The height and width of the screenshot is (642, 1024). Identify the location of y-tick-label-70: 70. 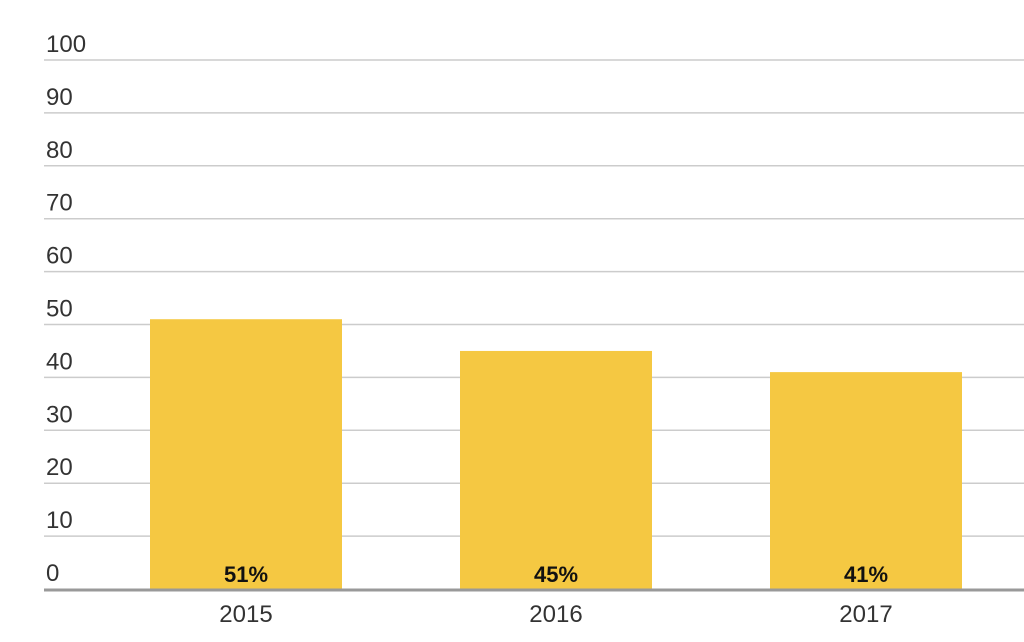
(59, 203).